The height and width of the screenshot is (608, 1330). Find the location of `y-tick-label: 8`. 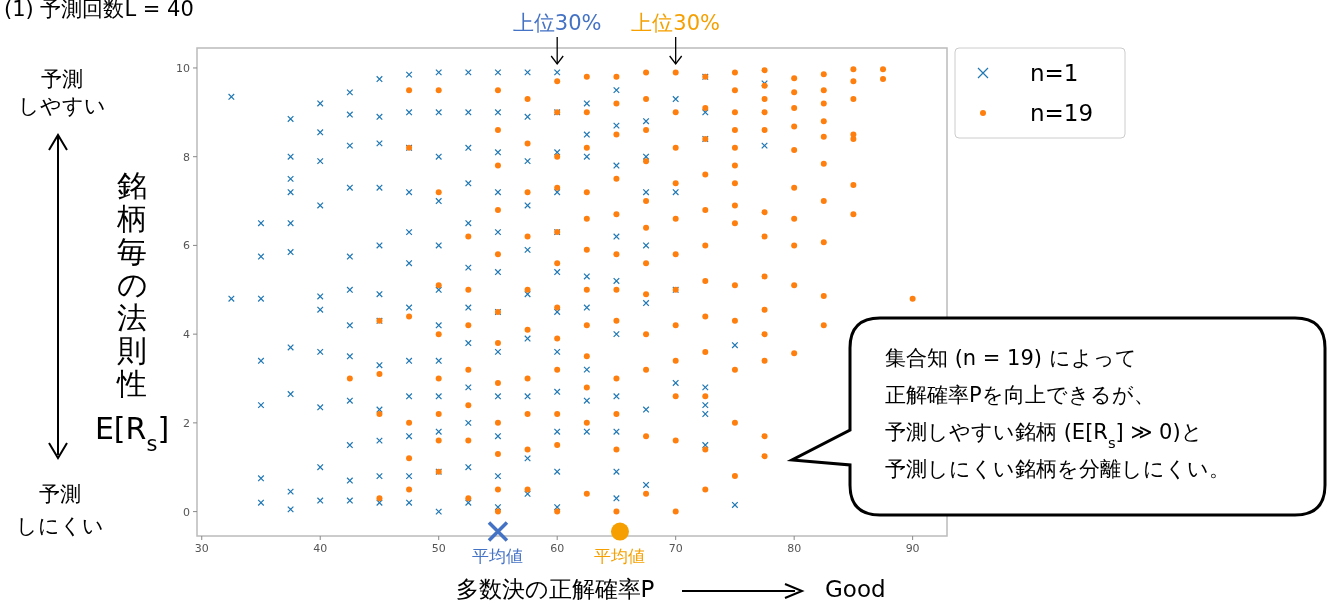

y-tick-label: 8 is located at coordinates (186, 157).